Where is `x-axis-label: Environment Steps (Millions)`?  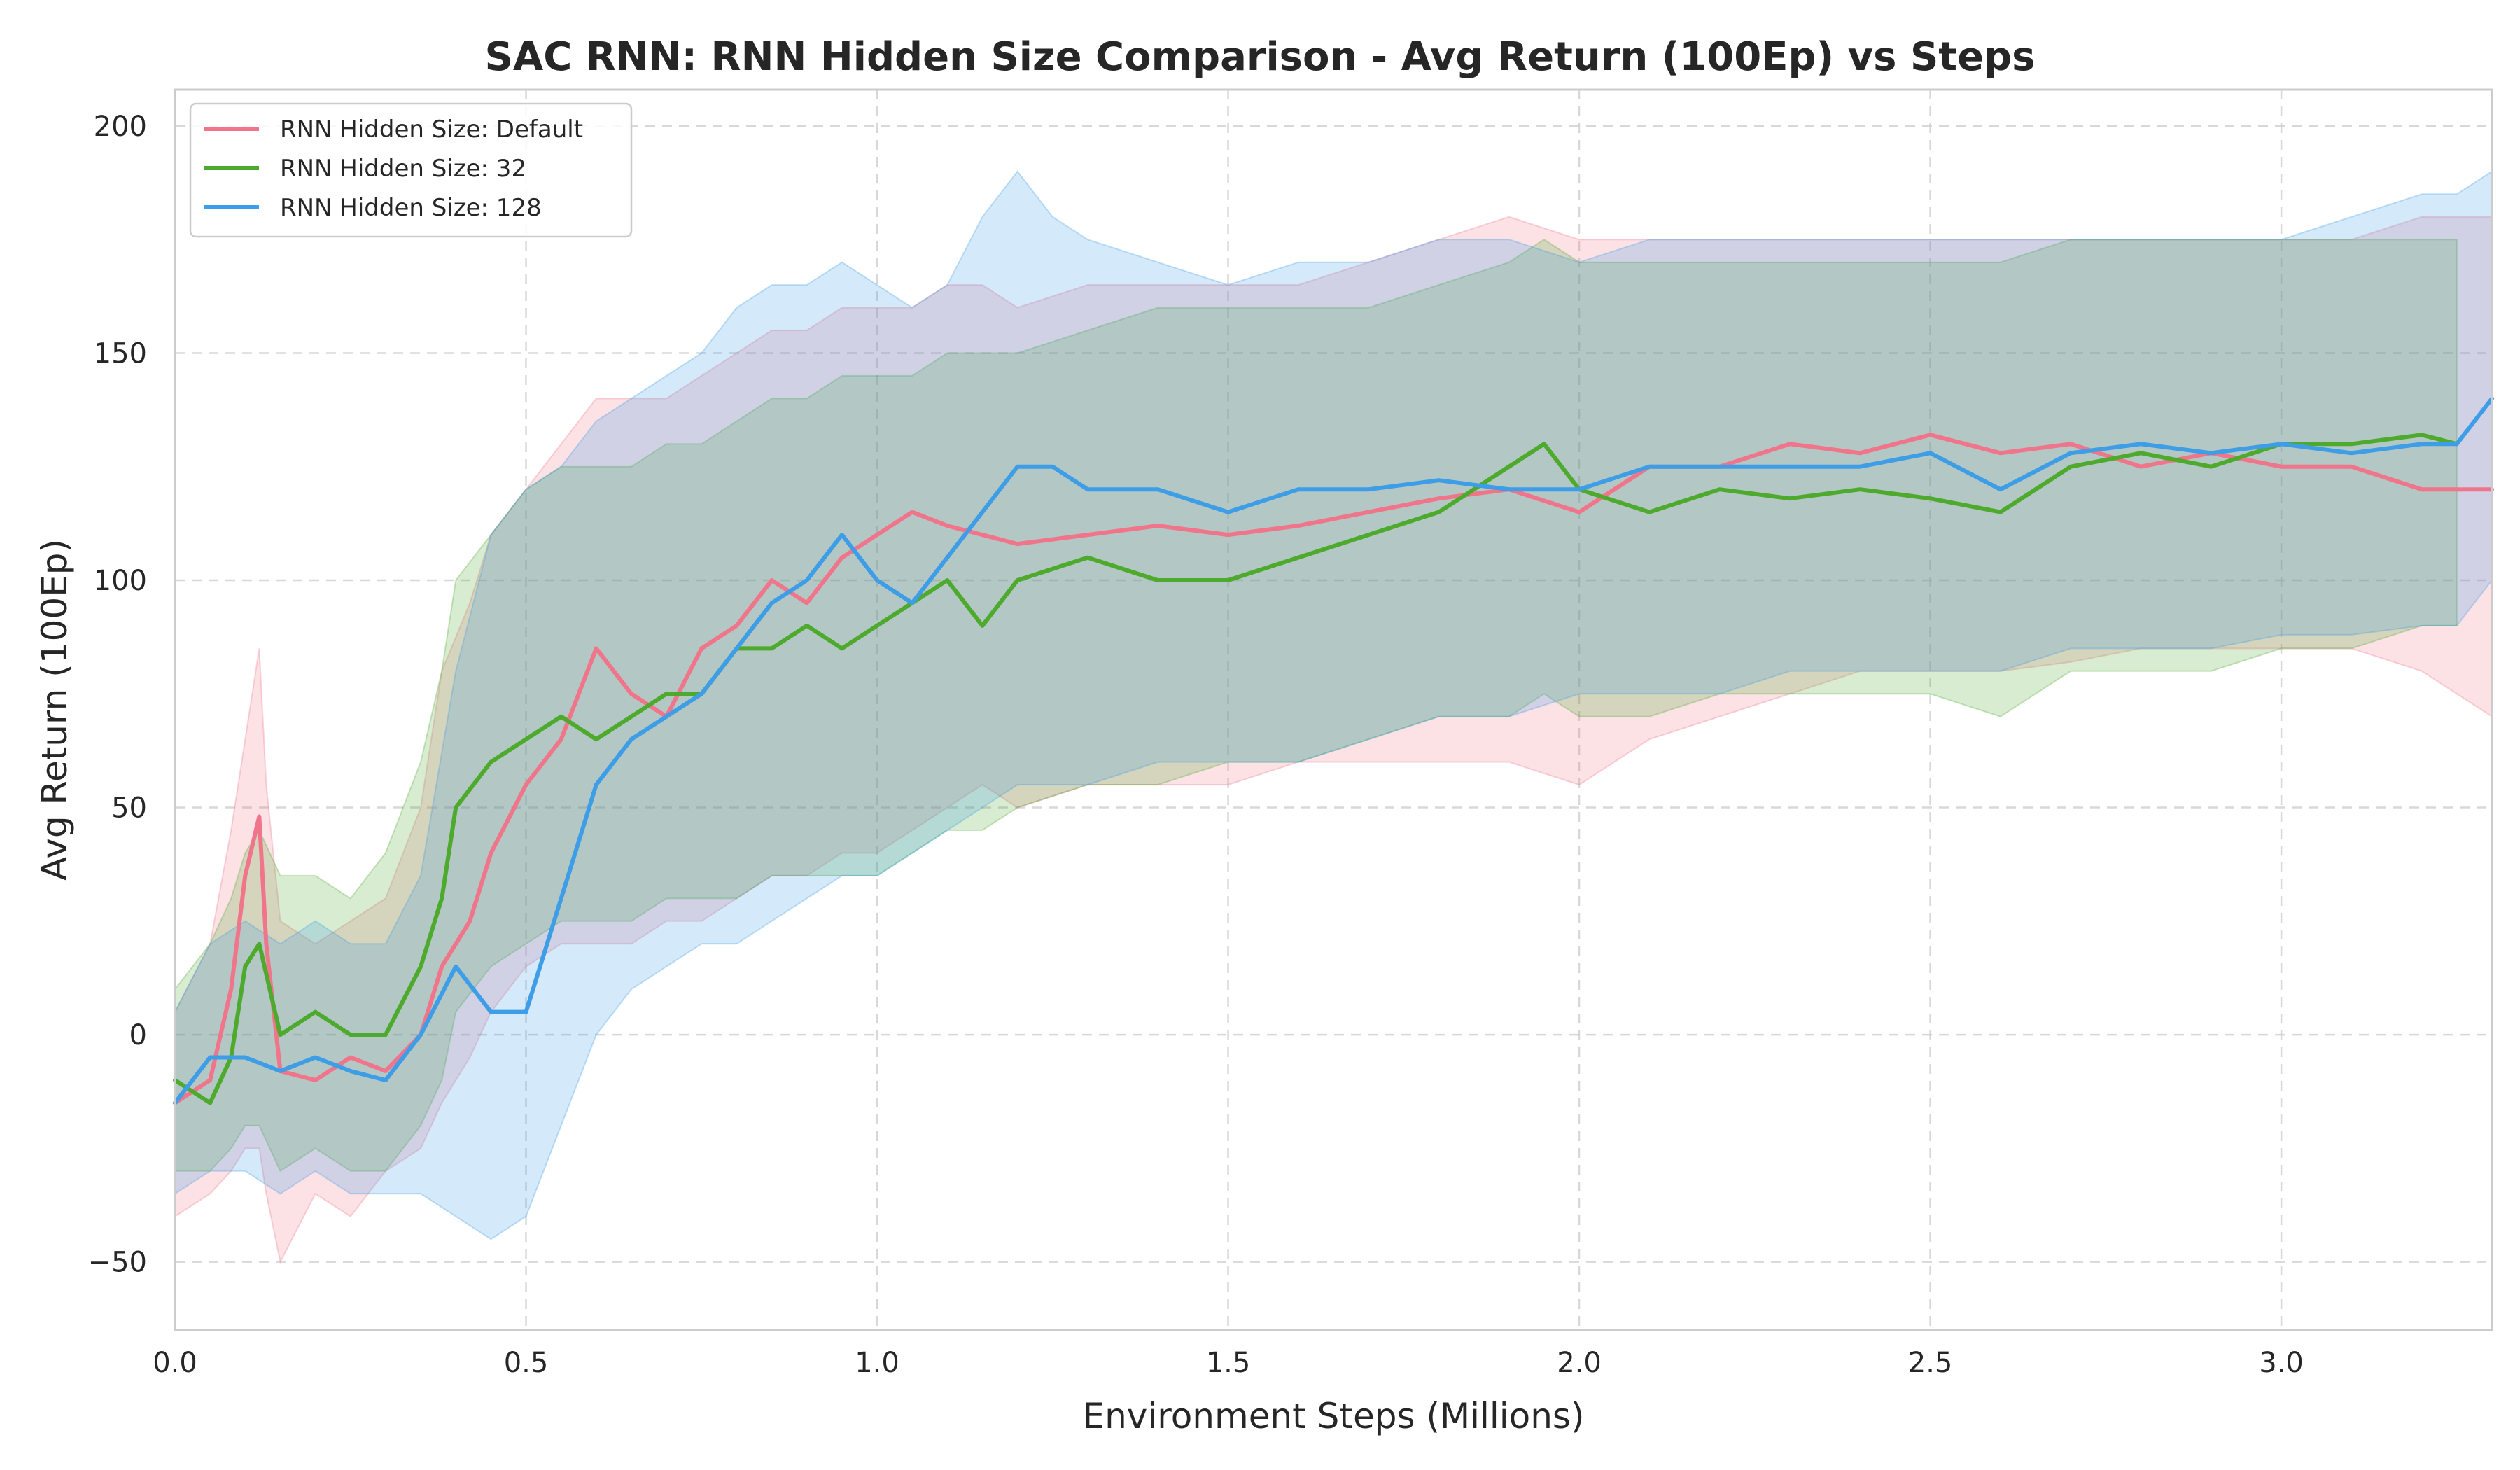
x-axis-label: Environment Steps (Millions) is located at coordinates (1334, 1416).